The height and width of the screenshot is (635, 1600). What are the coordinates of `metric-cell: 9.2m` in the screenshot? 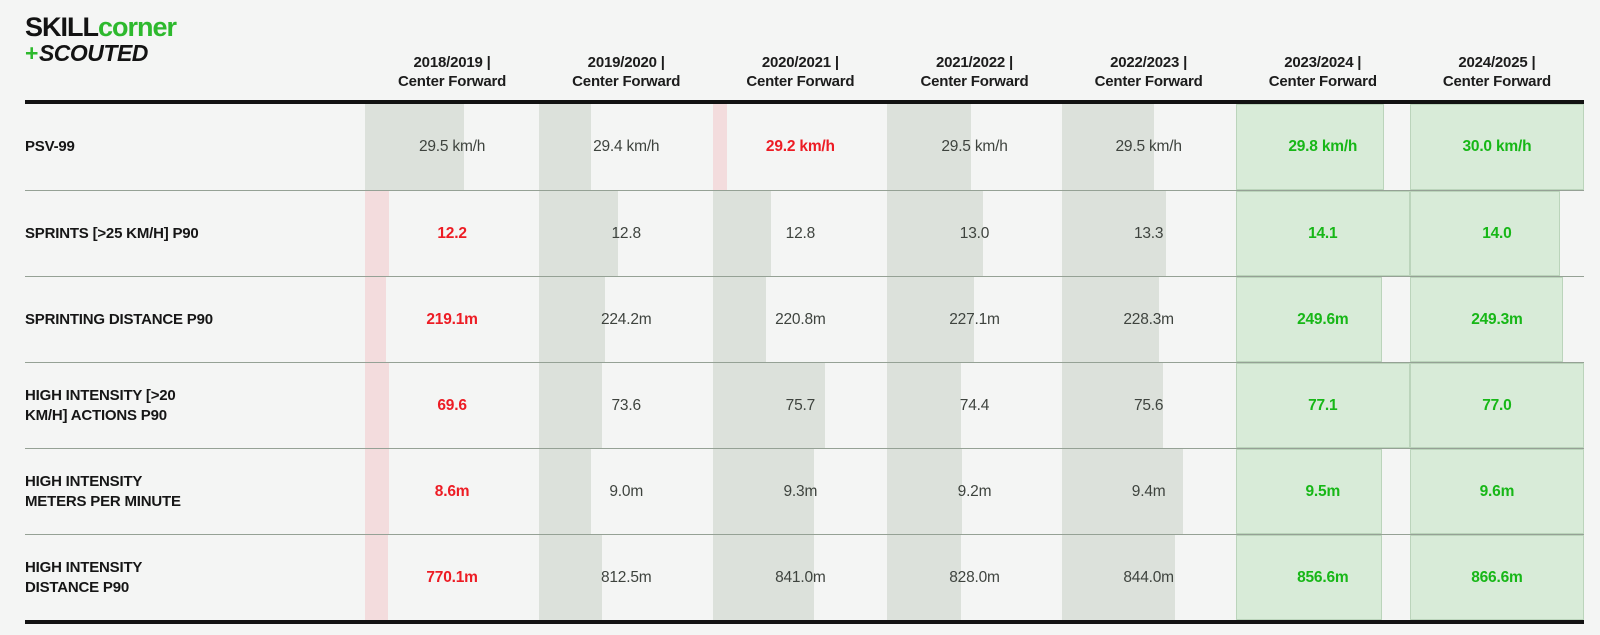 It's located at (974, 491).